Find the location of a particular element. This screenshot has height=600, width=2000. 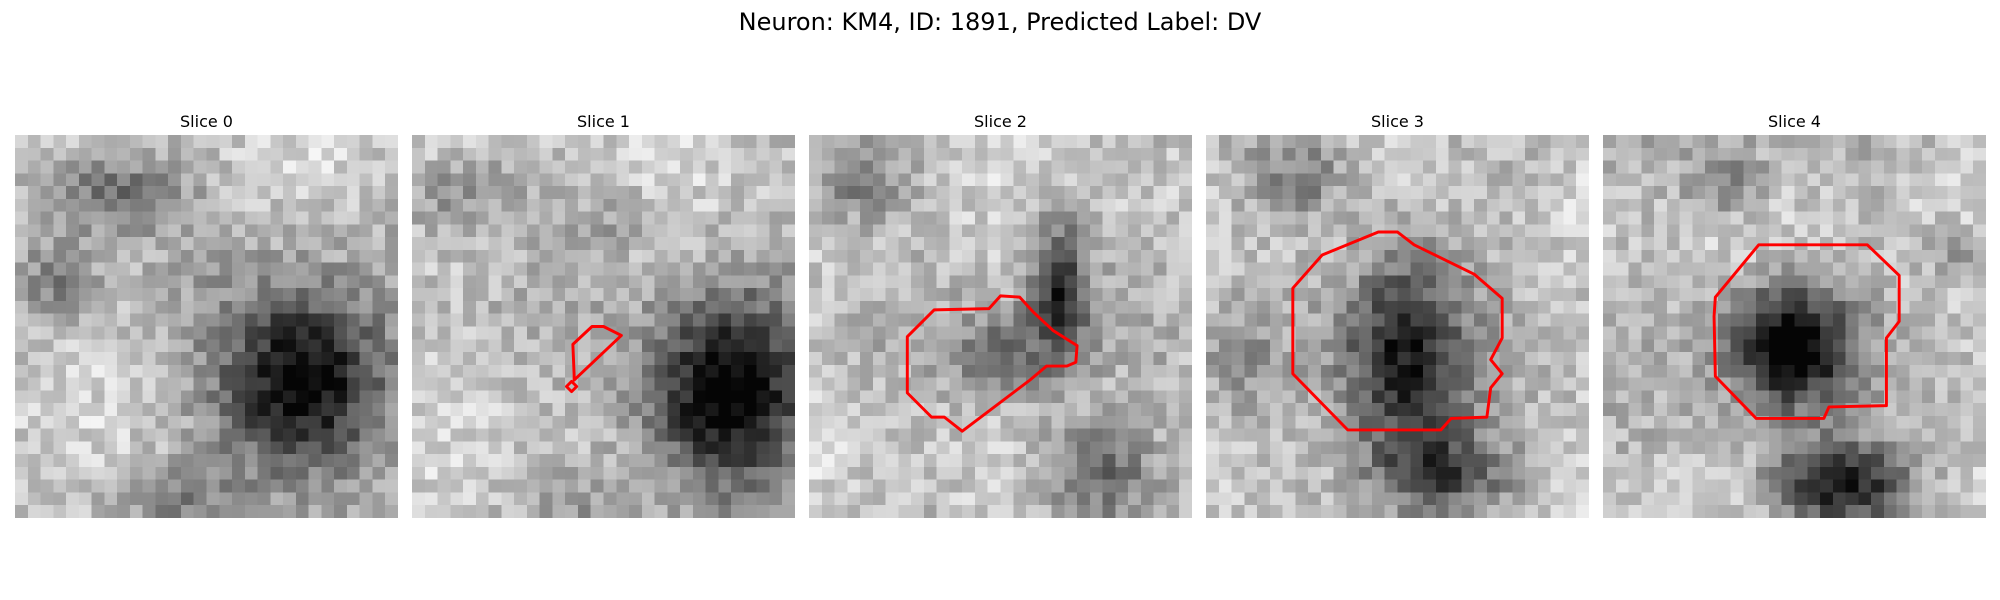

slice-panel-2: Slice 2 is located at coordinates (1000, 314).